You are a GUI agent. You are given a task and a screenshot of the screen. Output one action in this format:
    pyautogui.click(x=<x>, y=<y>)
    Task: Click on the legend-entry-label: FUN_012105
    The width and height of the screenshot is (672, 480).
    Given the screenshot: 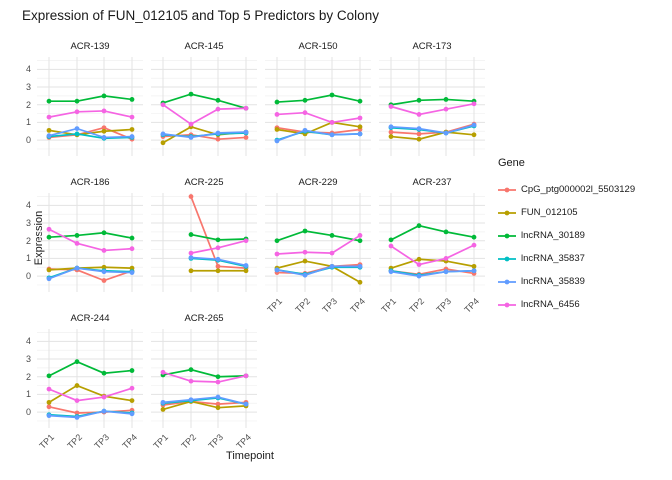 What is the action you would take?
    pyautogui.click(x=549, y=212)
    